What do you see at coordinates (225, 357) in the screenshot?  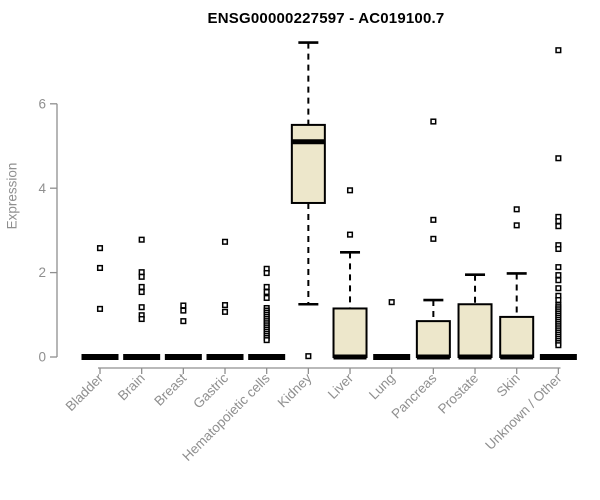 I see `collapsed-box-gastric` at bounding box center [225, 357].